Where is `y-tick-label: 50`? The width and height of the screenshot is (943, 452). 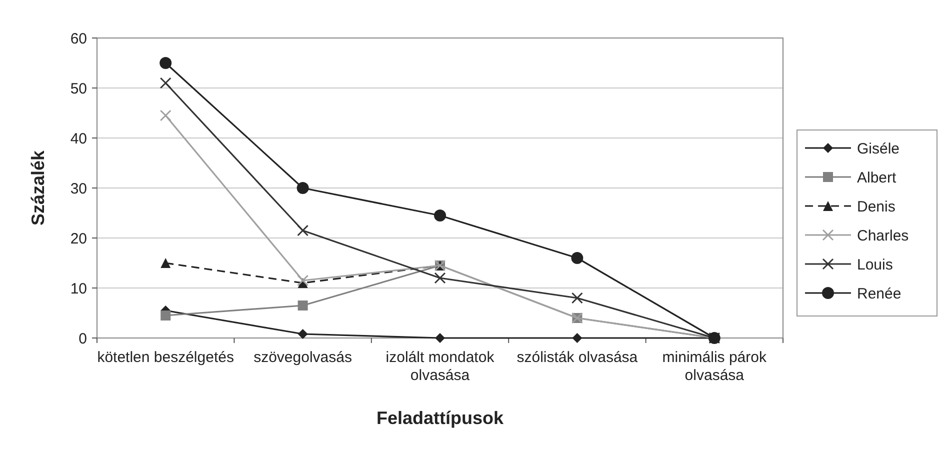 y-tick-label: 50 is located at coordinates (78, 89).